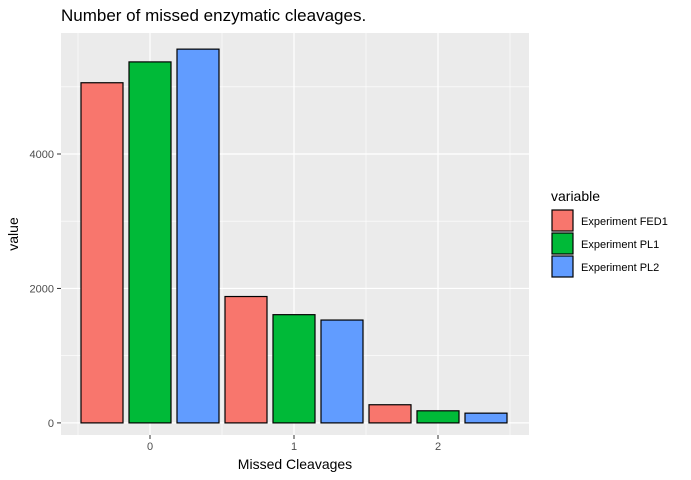 The height and width of the screenshot is (480, 691). I want to click on x-tick-label: 1, so click(294, 447).